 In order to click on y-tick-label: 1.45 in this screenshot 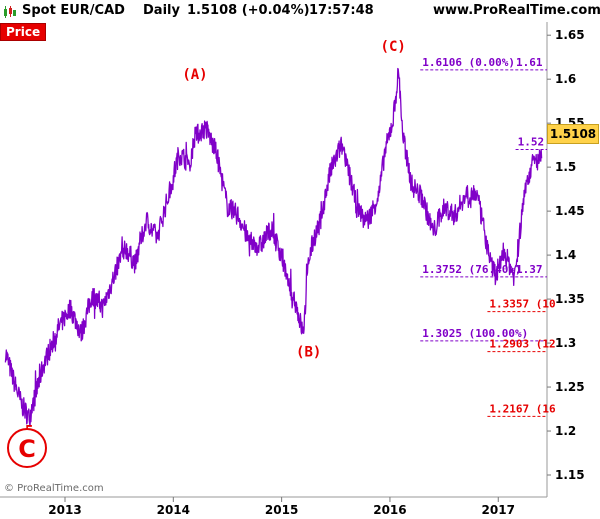, I will do `click(570, 211)`.